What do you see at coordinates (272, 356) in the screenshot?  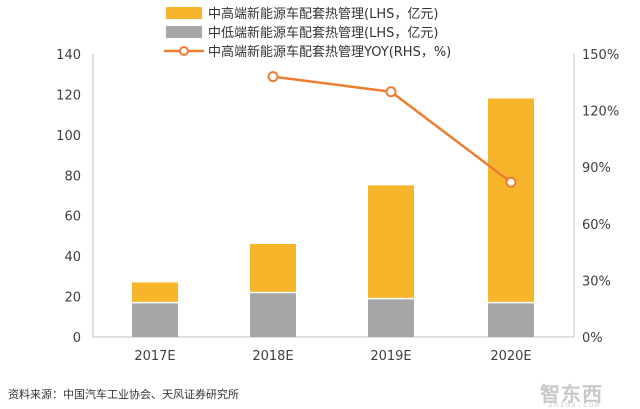 I see `x-tick-label: 2018E` at bounding box center [272, 356].